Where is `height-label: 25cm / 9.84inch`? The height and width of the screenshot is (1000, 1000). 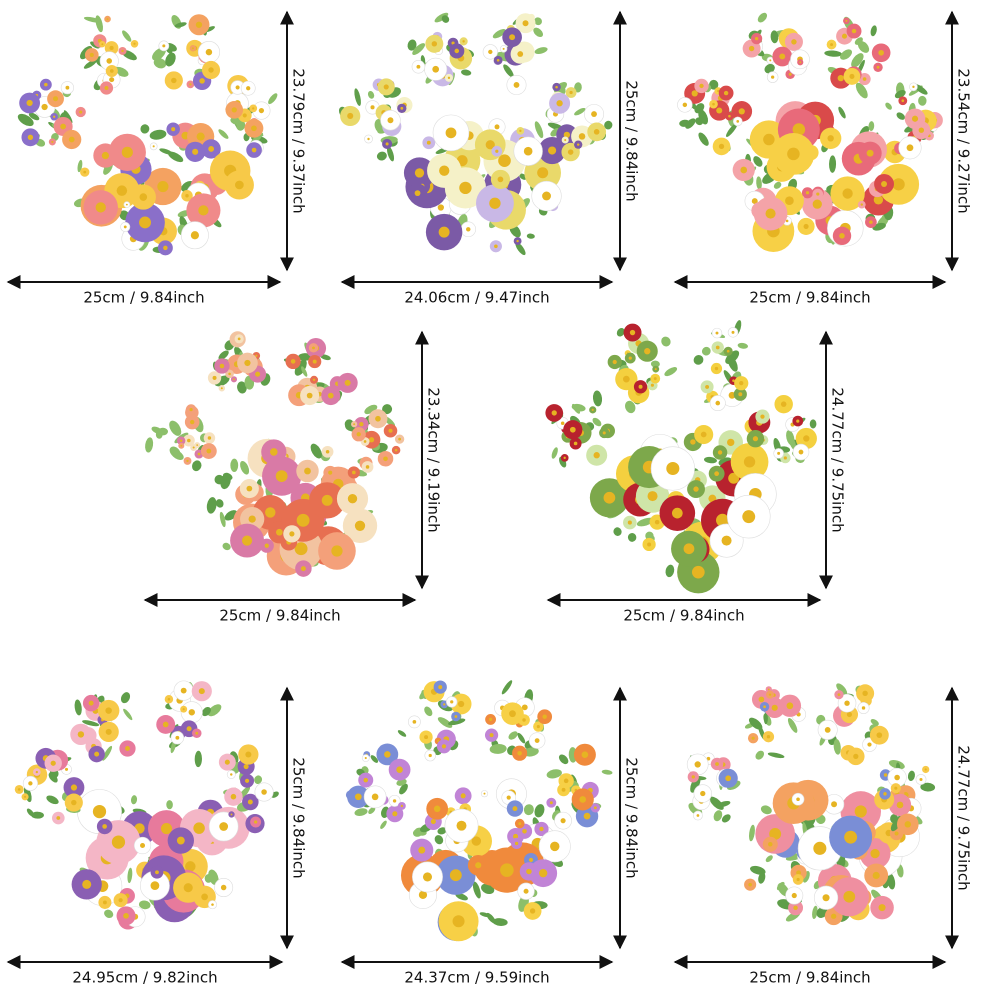 height-label: 25cm / 9.84inch is located at coordinates (299, 817).